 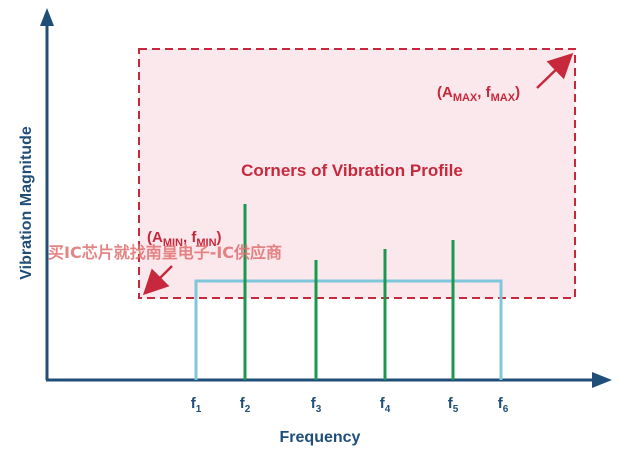 What do you see at coordinates (184, 239) in the screenshot?
I see `min-corner-label: (AMIN, fMIN)` at bounding box center [184, 239].